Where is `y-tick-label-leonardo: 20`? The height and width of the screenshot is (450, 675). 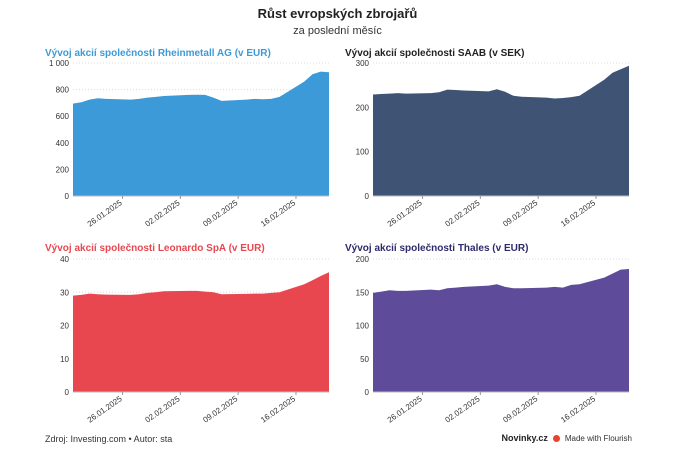 y-tick-label-leonardo: 20 is located at coordinates (64, 326).